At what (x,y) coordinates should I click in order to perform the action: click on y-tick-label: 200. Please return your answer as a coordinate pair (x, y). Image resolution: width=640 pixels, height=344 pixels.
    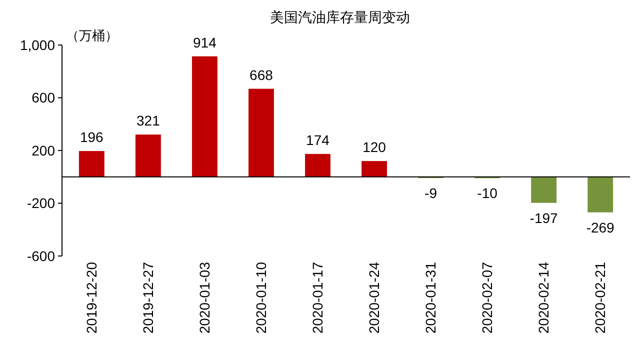
    Looking at the image, I should click on (44, 150).